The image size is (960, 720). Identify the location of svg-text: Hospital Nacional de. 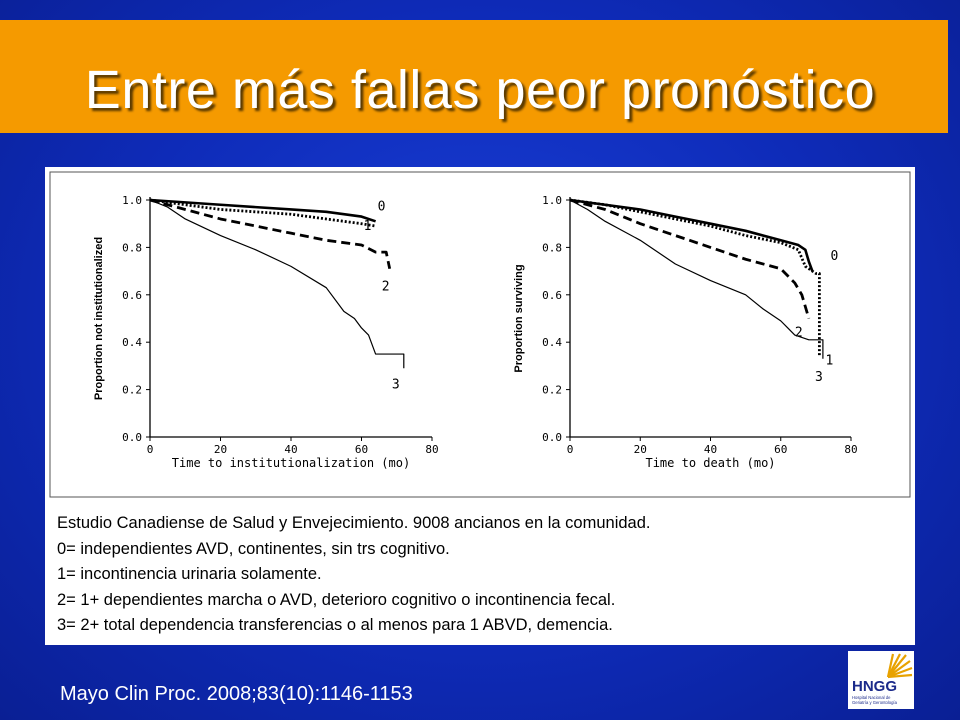
(871, 697).